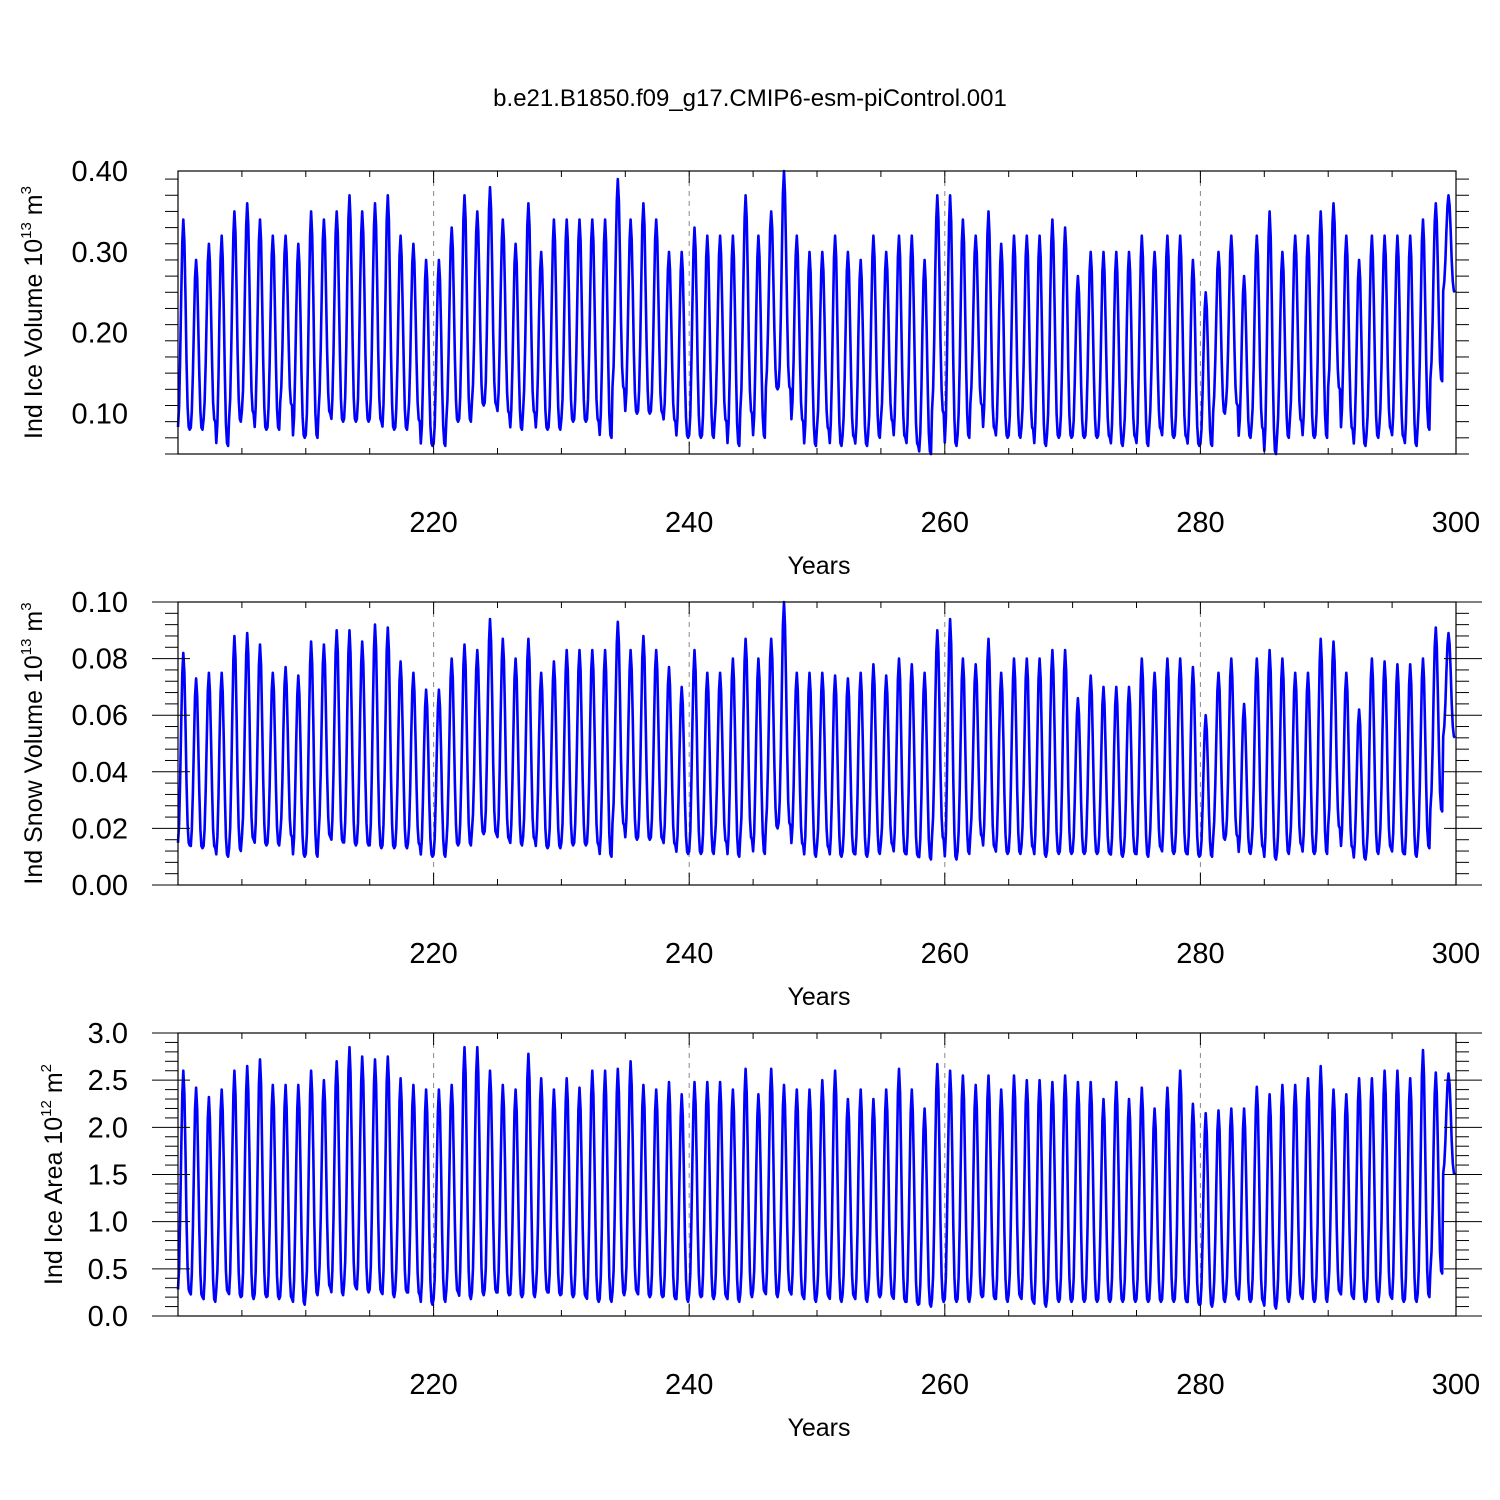 The height and width of the screenshot is (1500, 1500). I want to click on y-tick-label: 0.04, so click(100, 773).